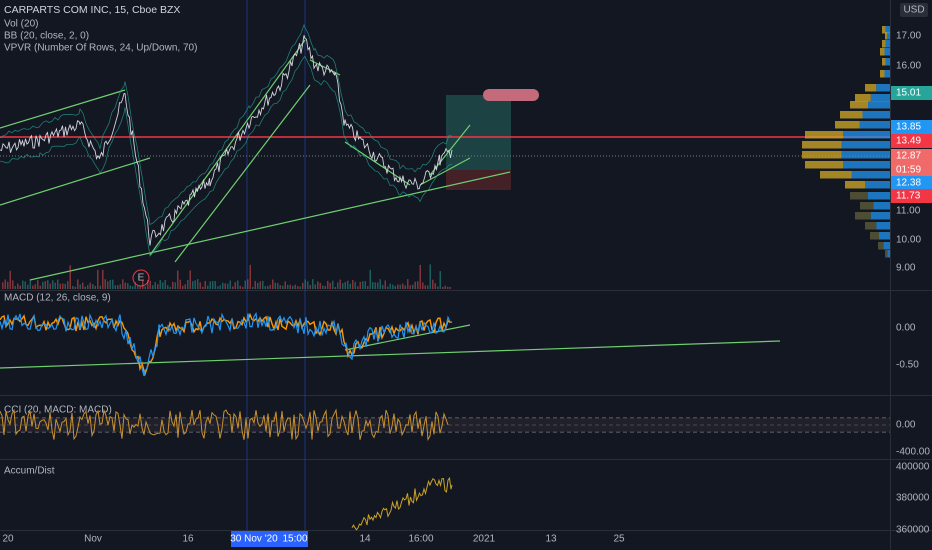  I want to click on currency-label: USD, so click(913, 10).